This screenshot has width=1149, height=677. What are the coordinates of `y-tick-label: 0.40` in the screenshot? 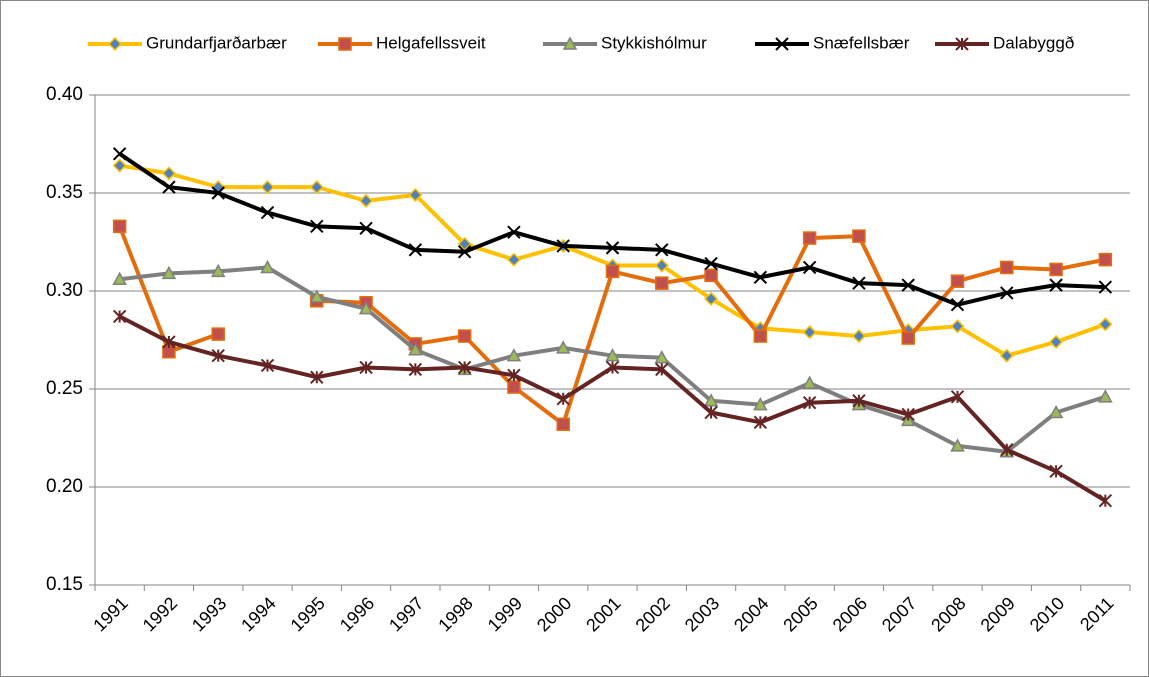 It's located at (64, 94).